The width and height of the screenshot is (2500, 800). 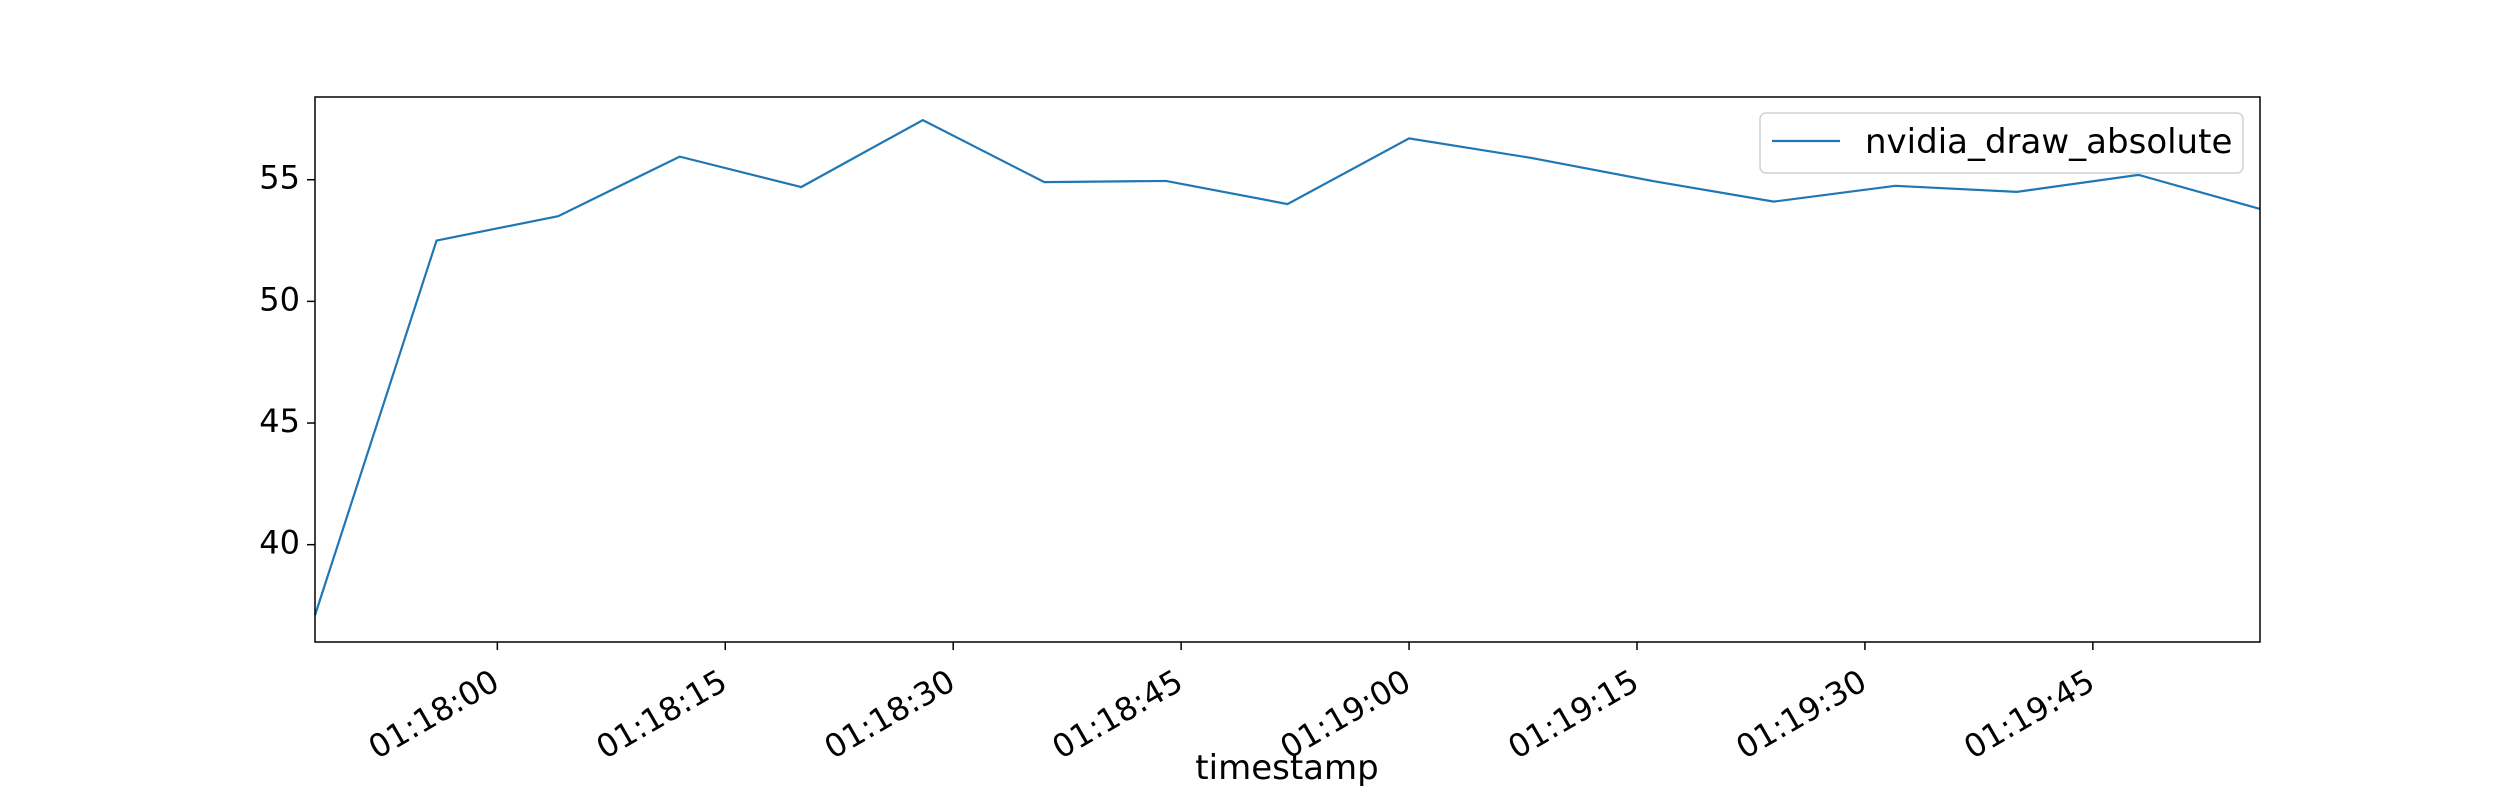 I want to click on x-tick-label-7: 01:19:45, so click(x=2028, y=714).